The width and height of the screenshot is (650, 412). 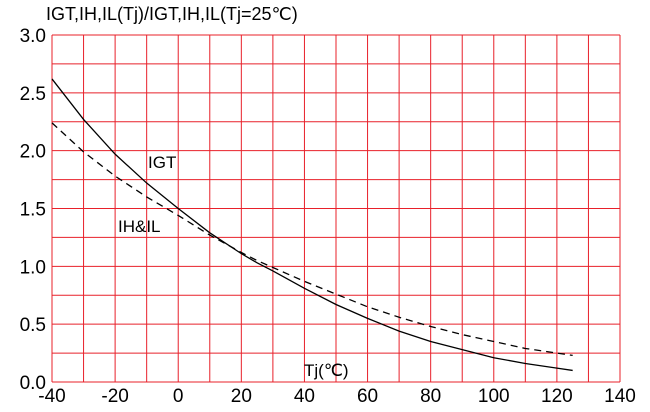 I want to click on y-tick-label: 2.5, so click(x=33, y=94).